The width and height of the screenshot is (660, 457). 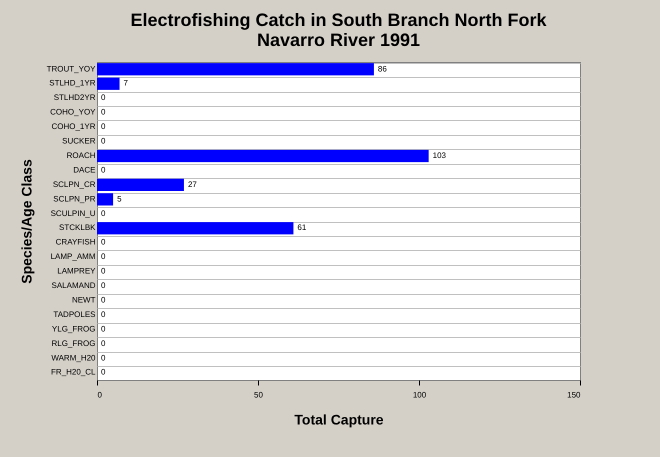 What do you see at coordinates (26, 221) in the screenshot?
I see `y-axis-title: Species/Age Class` at bounding box center [26, 221].